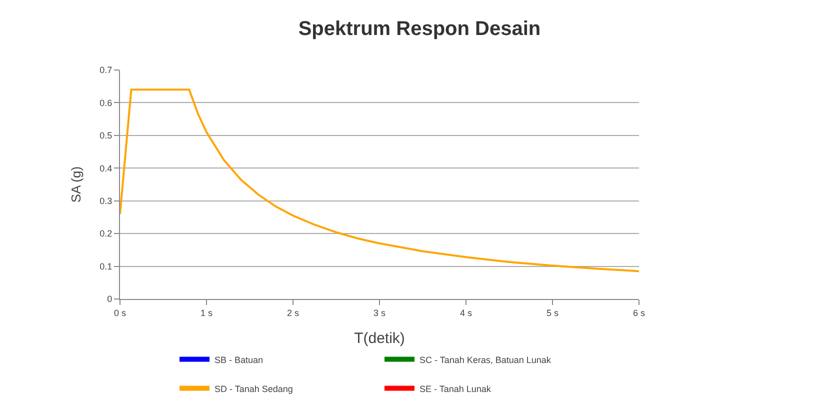 This screenshot has height=415, width=839. Describe the element at coordinates (106, 135) in the screenshot. I see `y-tick-label: 0.5` at that location.